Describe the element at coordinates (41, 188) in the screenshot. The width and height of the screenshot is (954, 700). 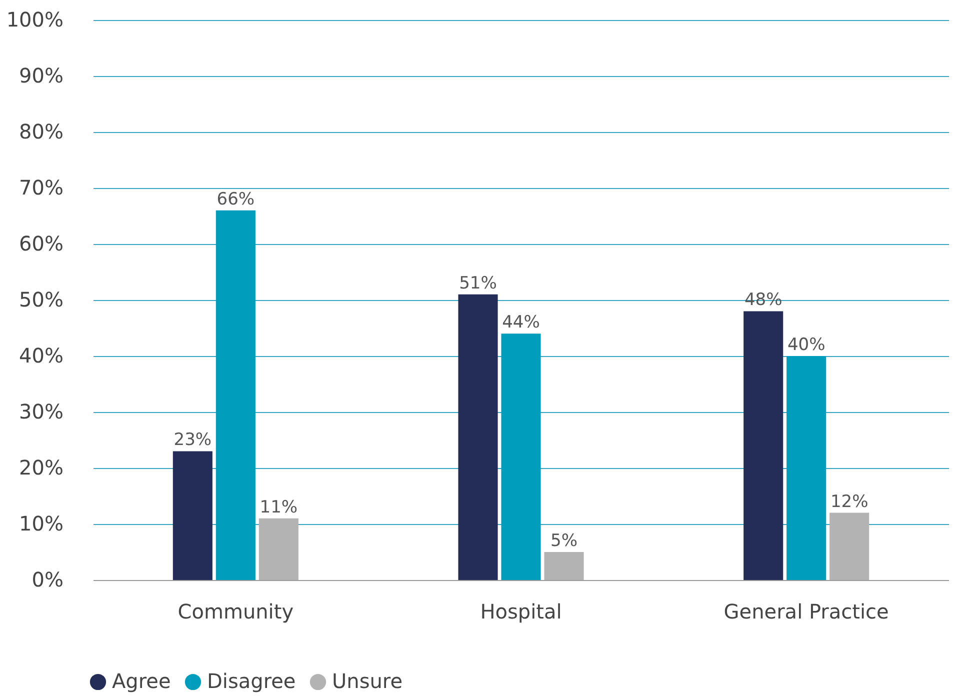
I see `y-tick-label: 70%` at that location.